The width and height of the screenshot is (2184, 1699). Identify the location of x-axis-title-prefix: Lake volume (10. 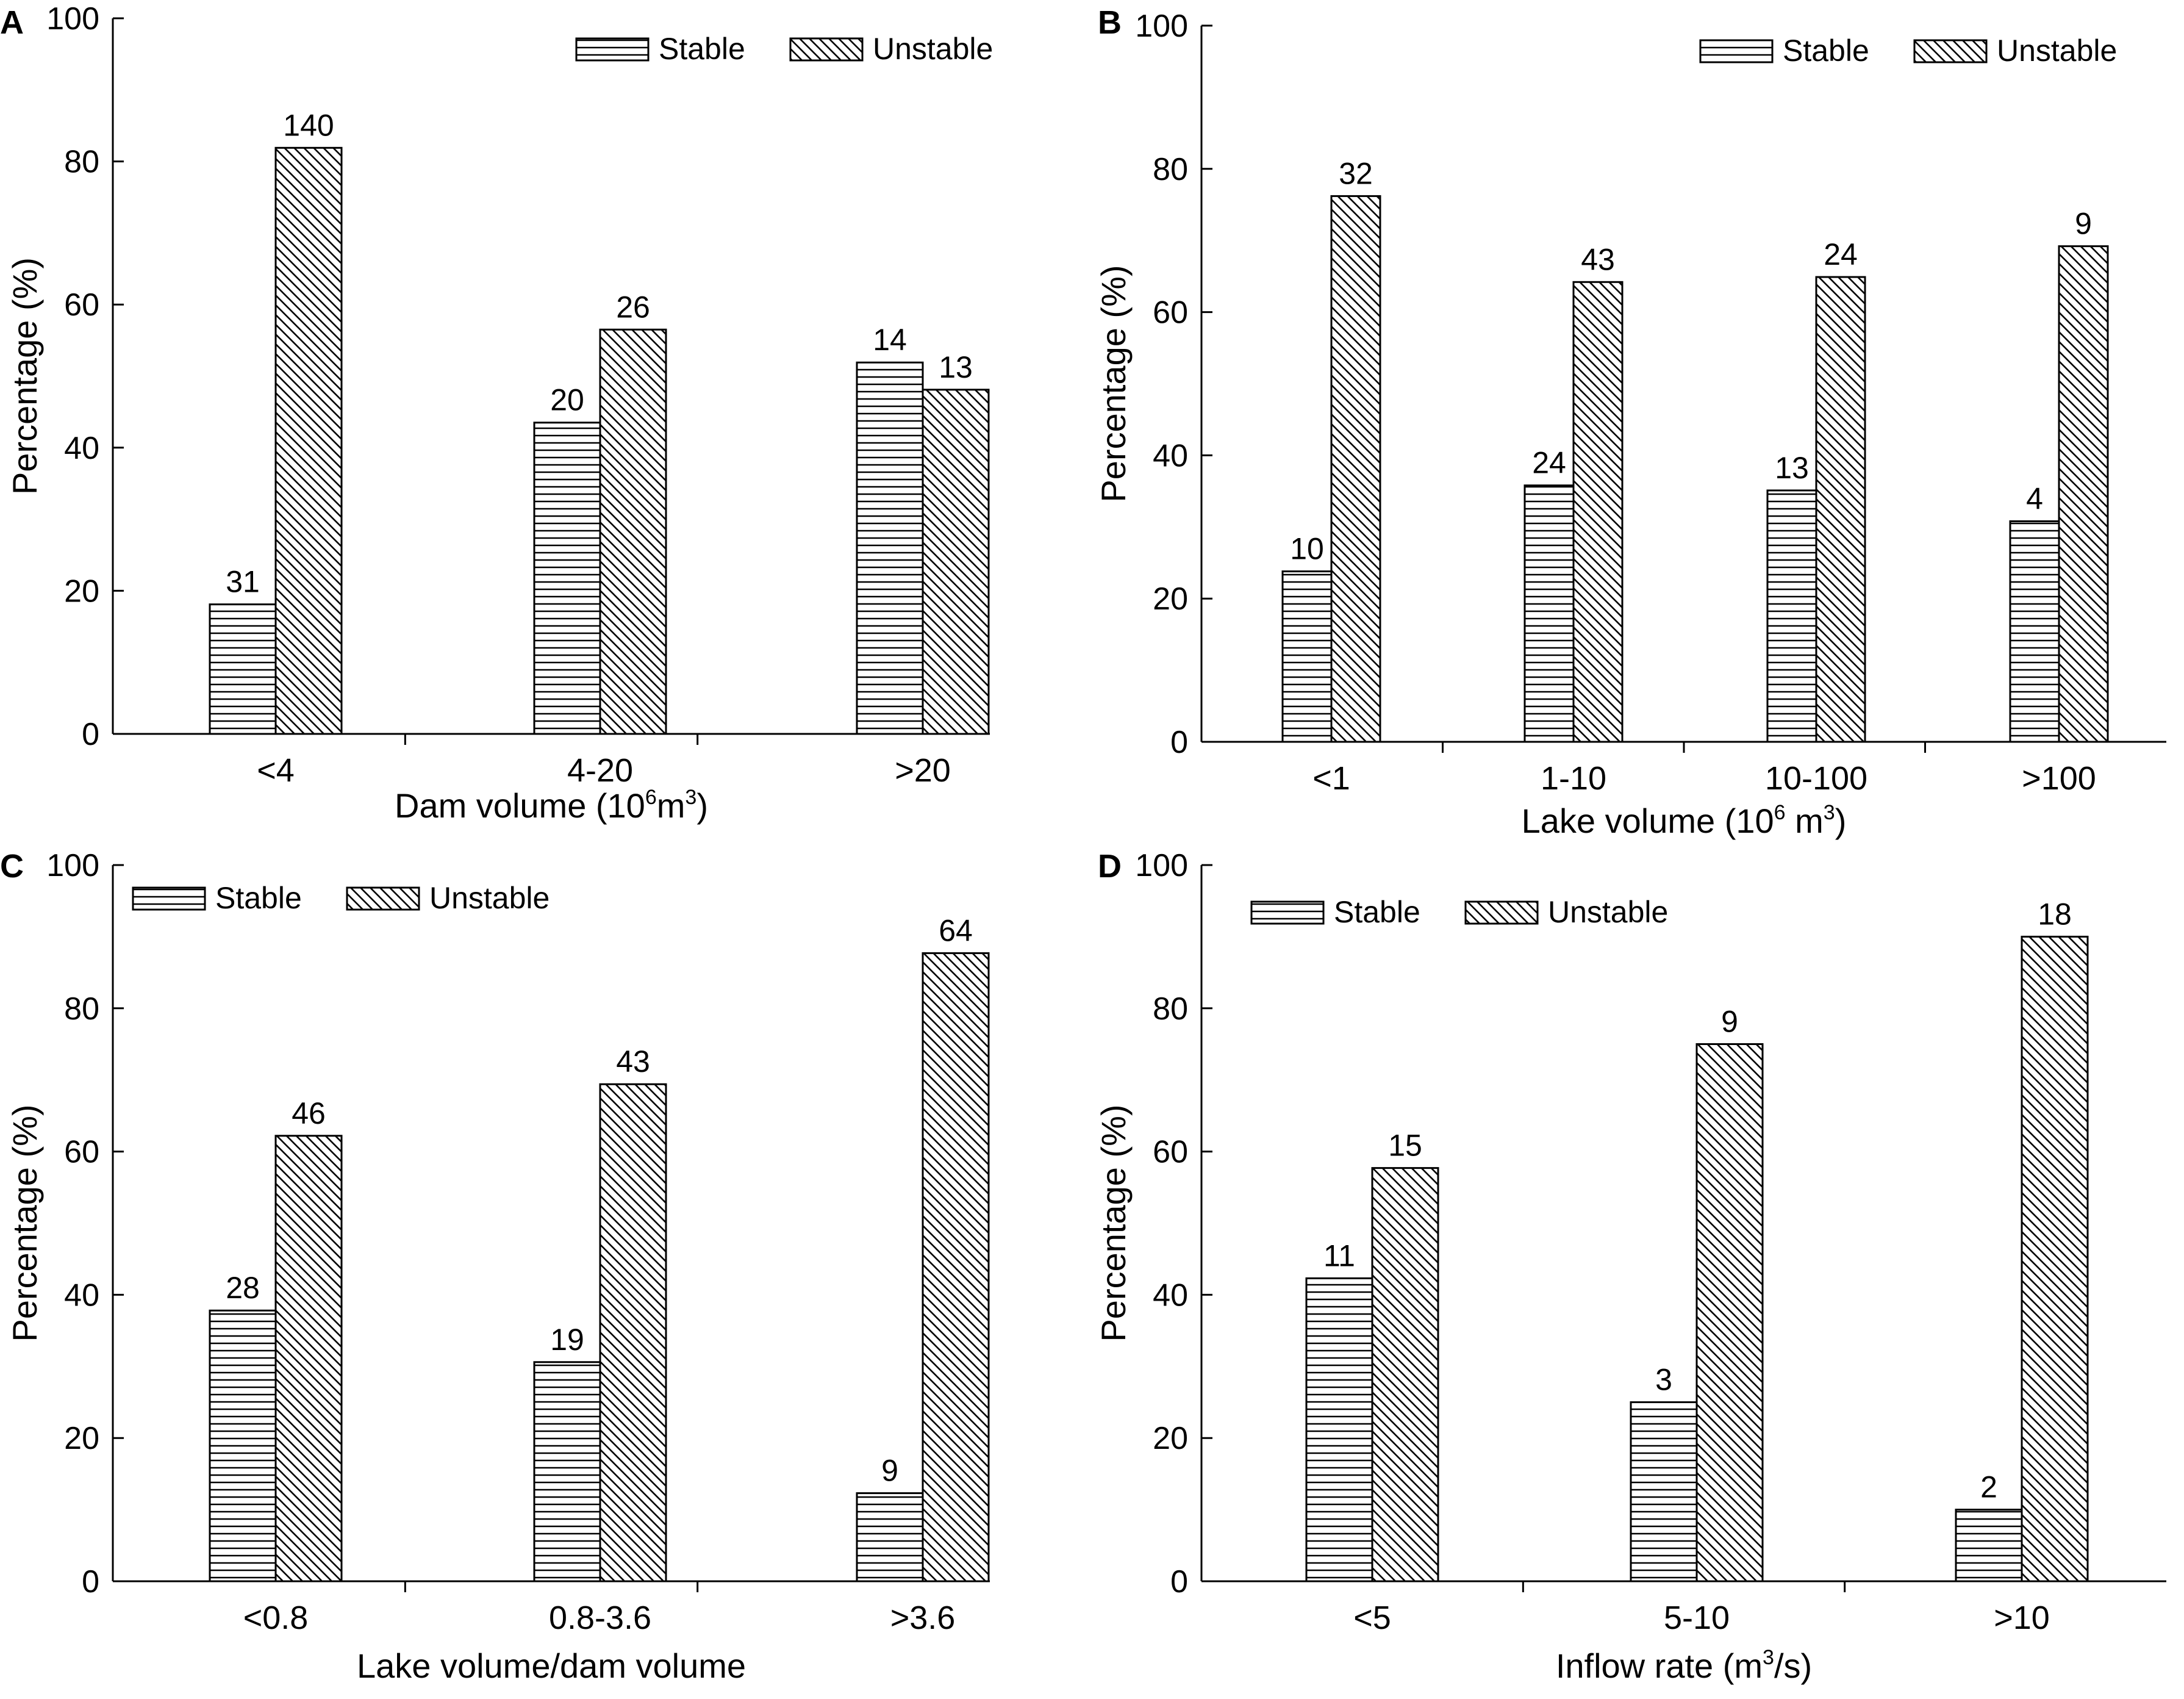
(1648, 821).